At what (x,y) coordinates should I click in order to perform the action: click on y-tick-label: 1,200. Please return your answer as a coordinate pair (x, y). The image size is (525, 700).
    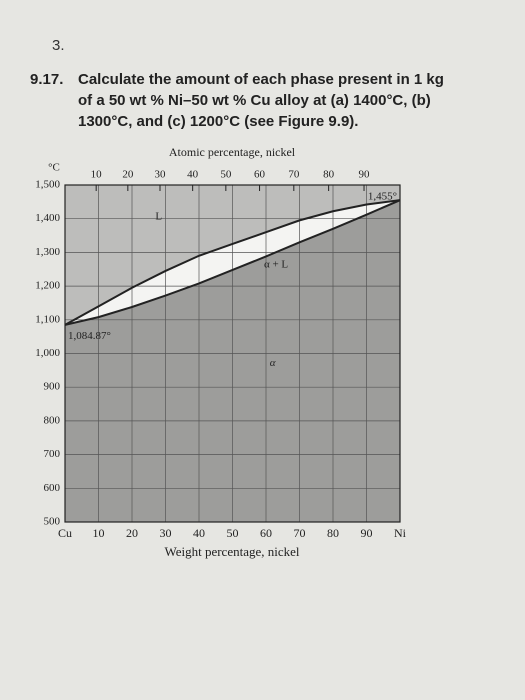
    Looking at the image, I should click on (47, 286).